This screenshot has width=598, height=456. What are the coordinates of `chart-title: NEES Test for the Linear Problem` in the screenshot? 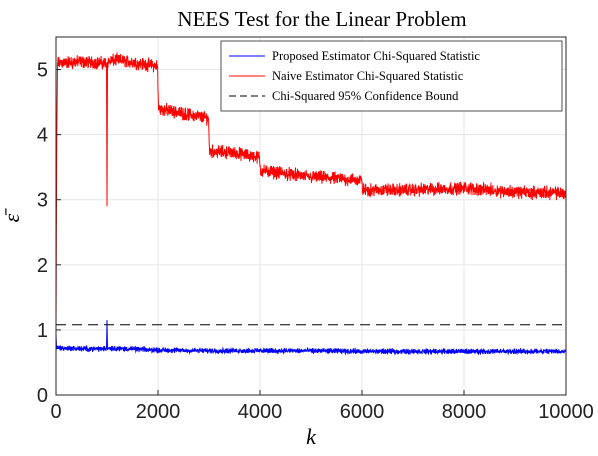 It's located at (321, 19).